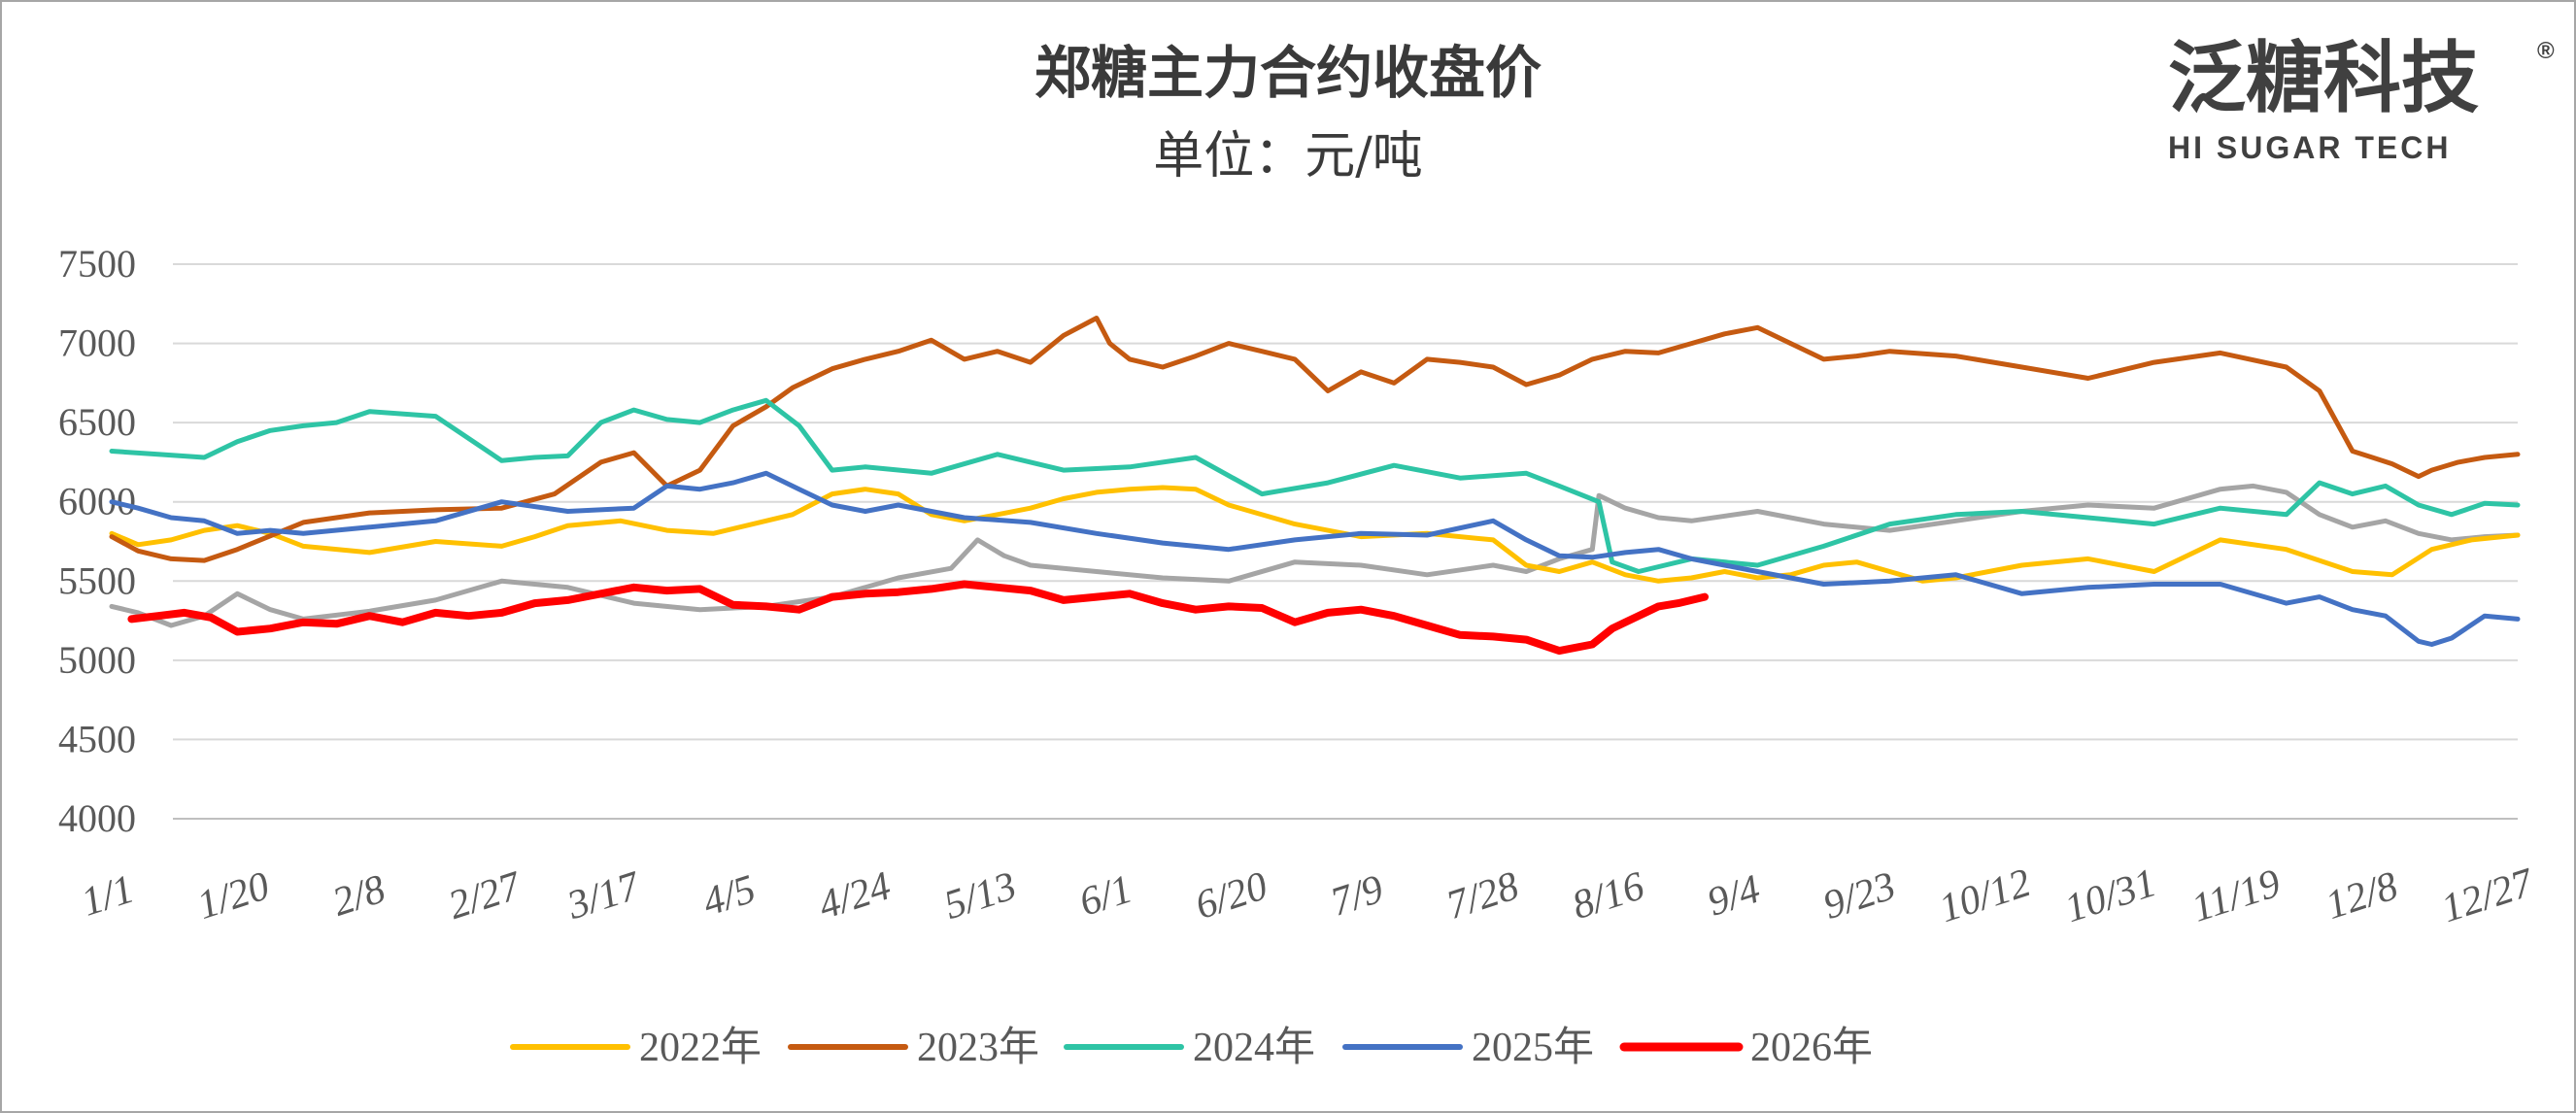  What do you see at coordinates (485, 895) in the screenshot?
I see `x-tick-label: 2/27` at bounding box center [485, 895].